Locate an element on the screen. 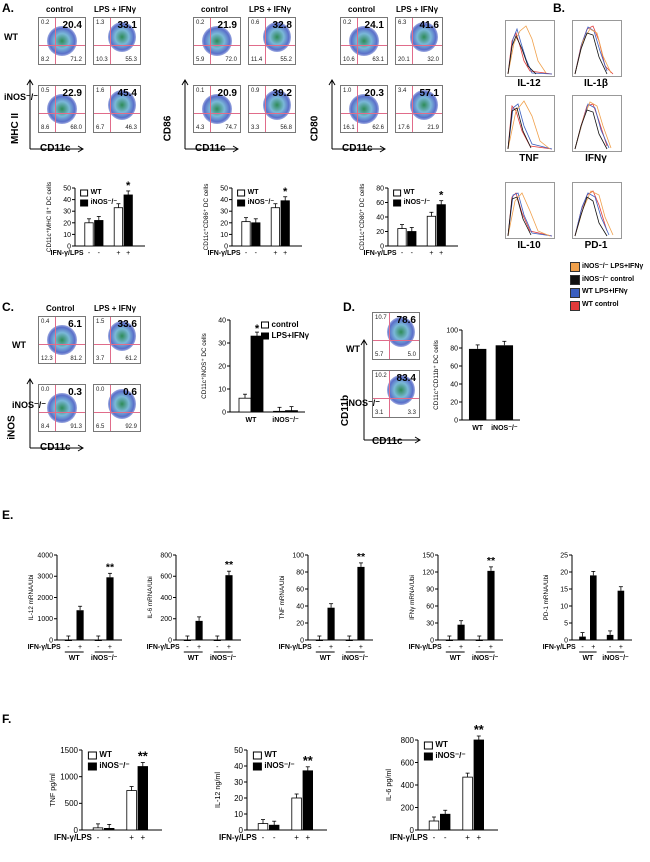 The width and height of the screenshot is (650, 862). quadrant-lower-left: 10.6 is located at coordinates (349, 60).